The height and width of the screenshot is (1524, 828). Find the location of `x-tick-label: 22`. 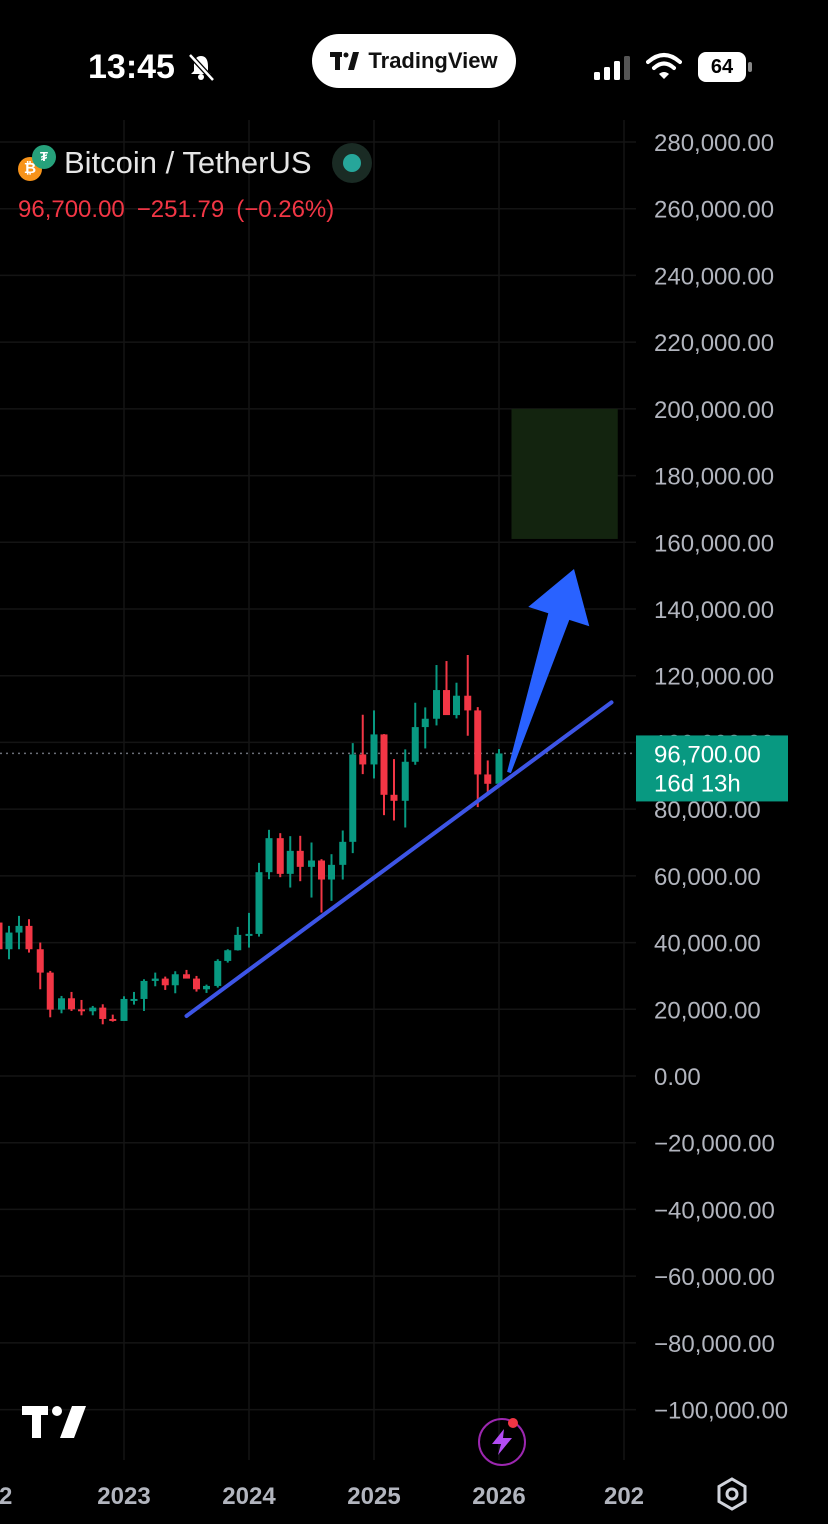

x-tick-label: 22 is located at coordinates (6, 1496).